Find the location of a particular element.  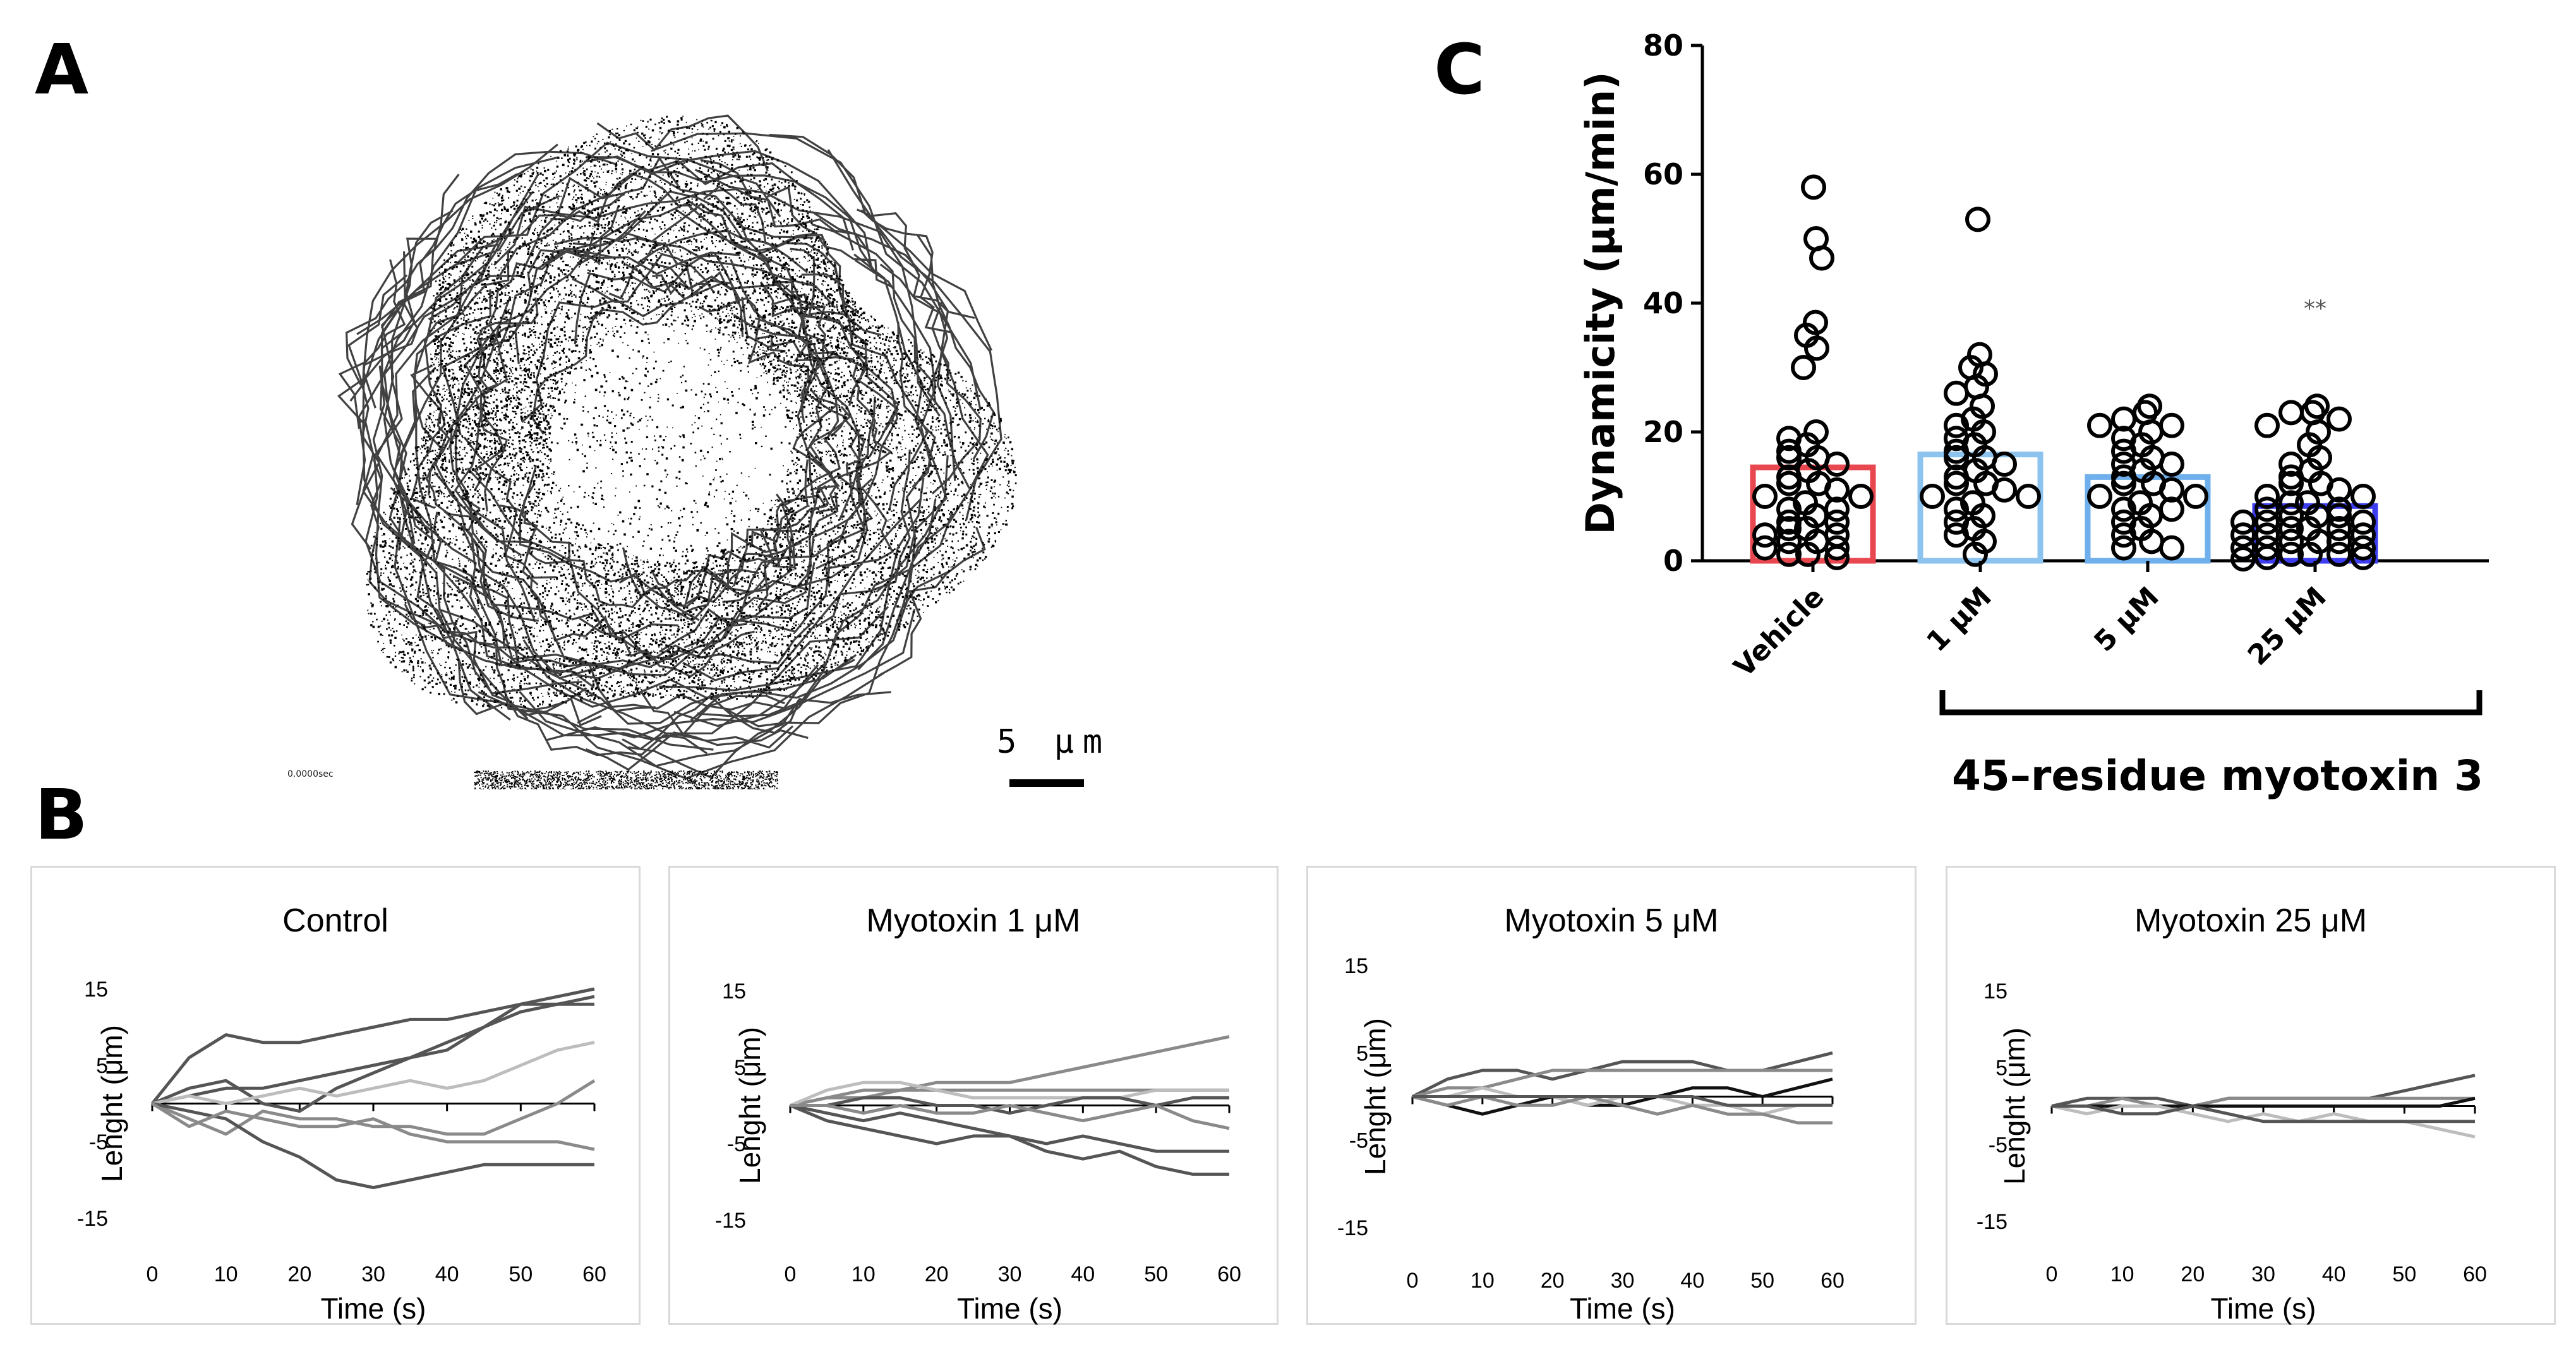

speckle-points is located at coordinates (691, 412).